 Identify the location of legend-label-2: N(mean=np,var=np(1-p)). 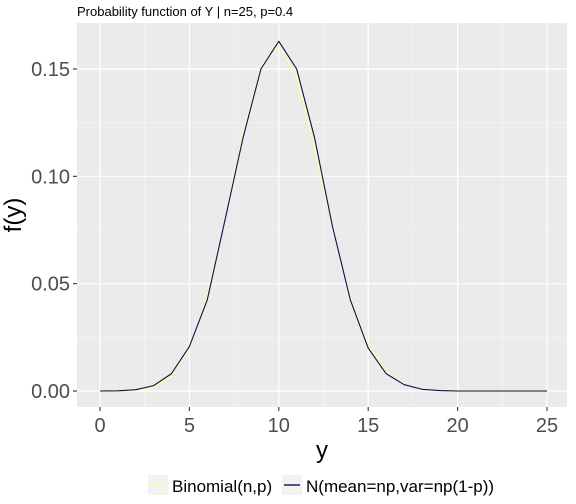
(400, 486).